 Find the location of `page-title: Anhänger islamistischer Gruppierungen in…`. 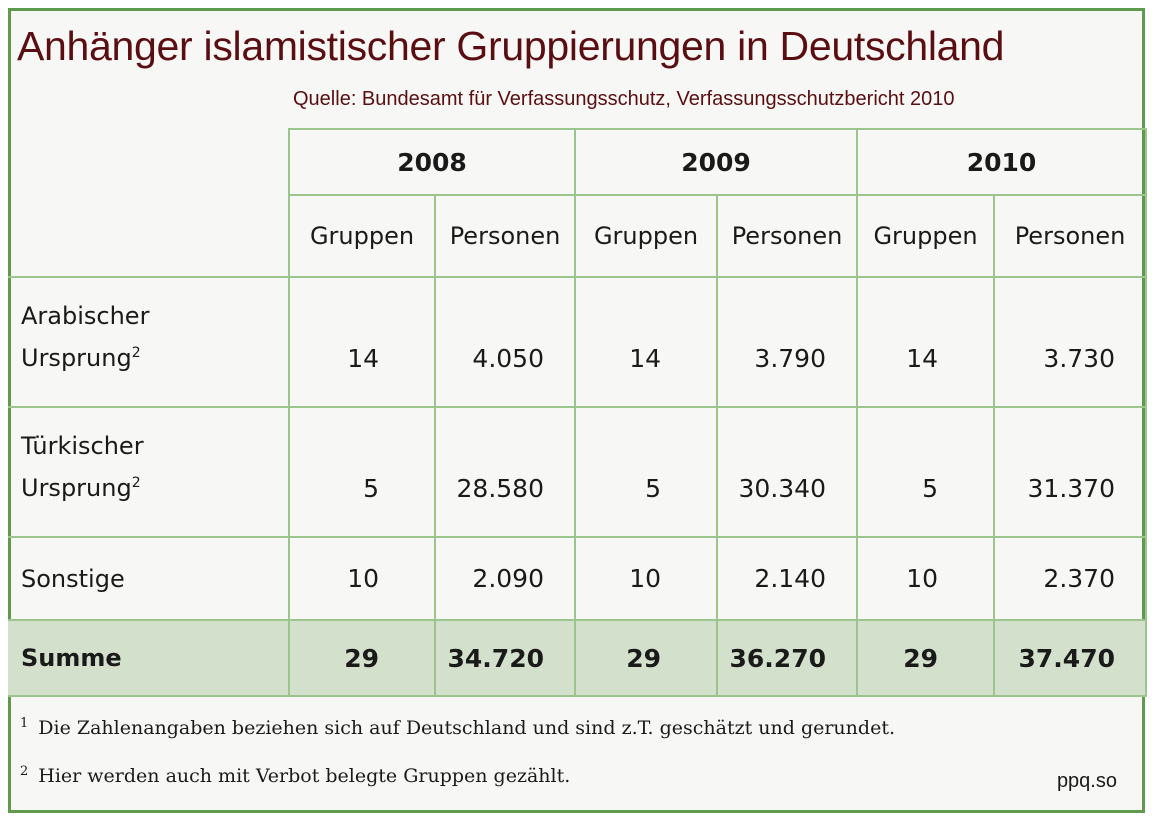

page-title: Anhänger islamistischer Gruppierungen in… is located at coordinates (511, 46).